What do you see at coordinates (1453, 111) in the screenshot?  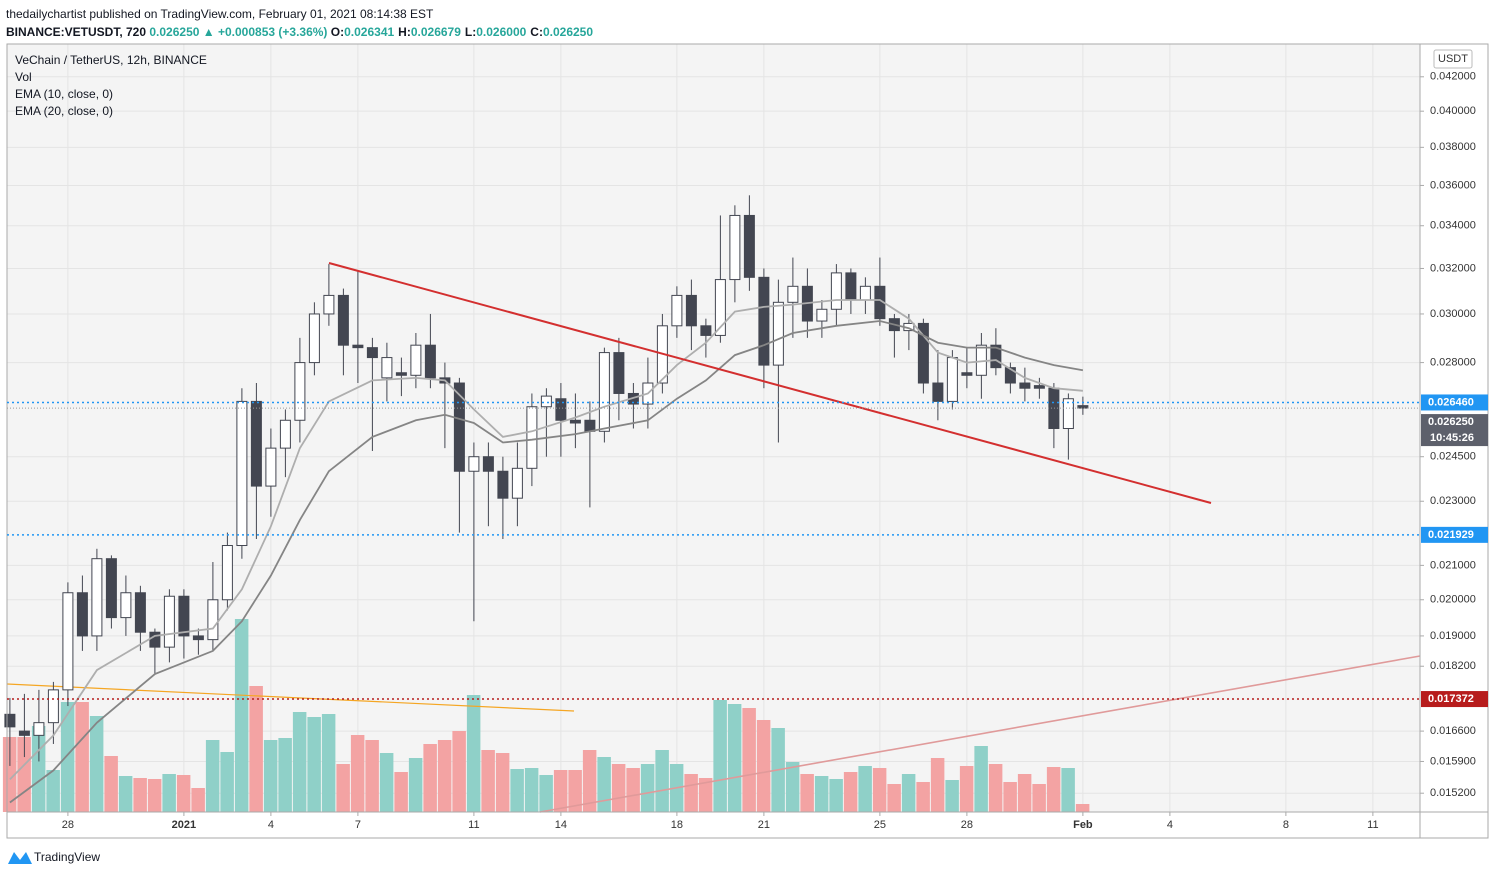 I see `y-tick-label: 0.040000` at bounding box center [1453, 111].